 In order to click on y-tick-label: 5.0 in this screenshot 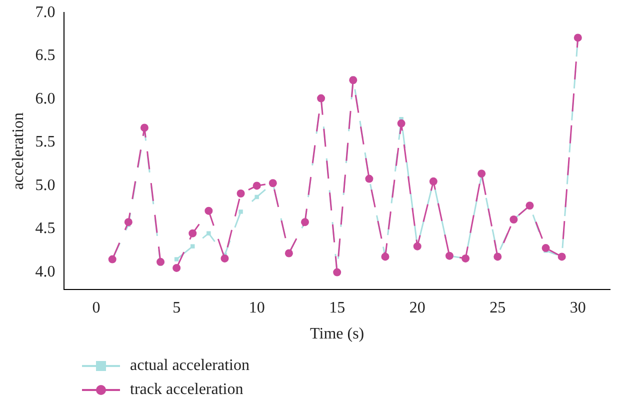, I will do `click(45, 185)`.